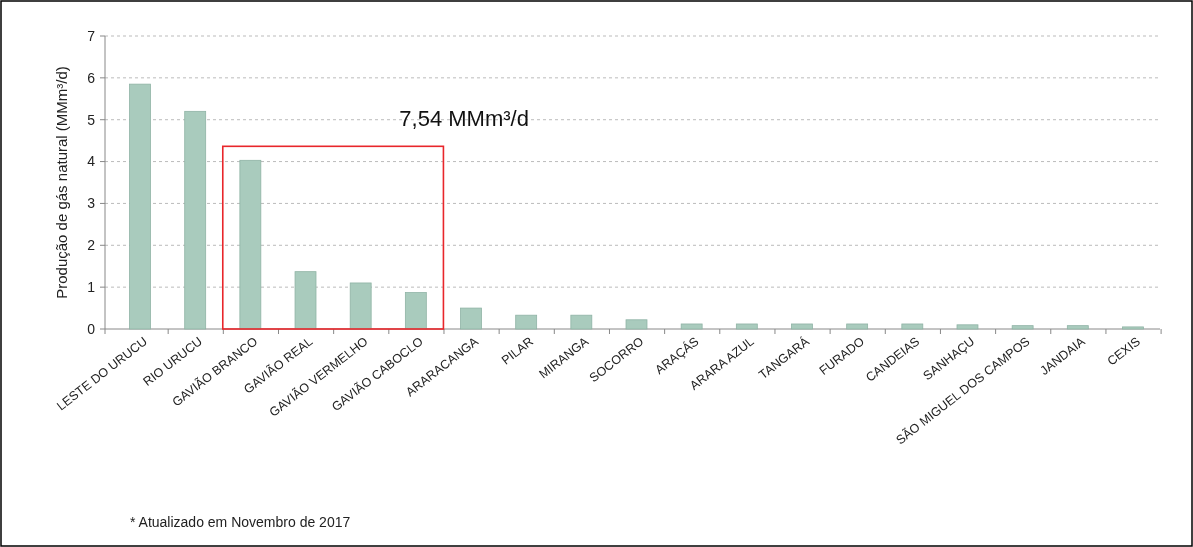  I want to click on y-tick-label: 0, so click(91, 328).